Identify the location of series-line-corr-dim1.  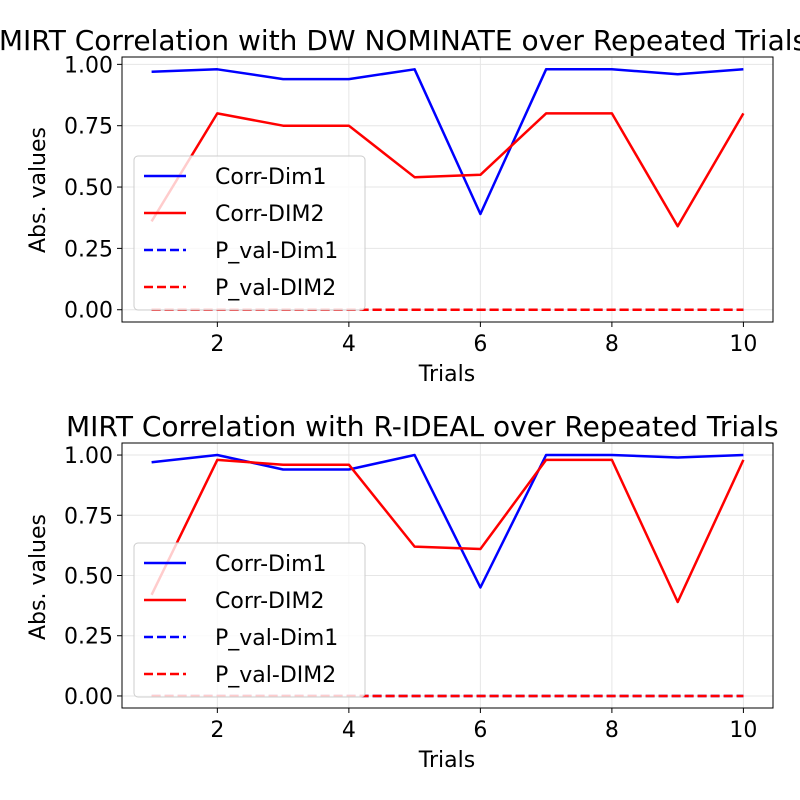
(447, 142).